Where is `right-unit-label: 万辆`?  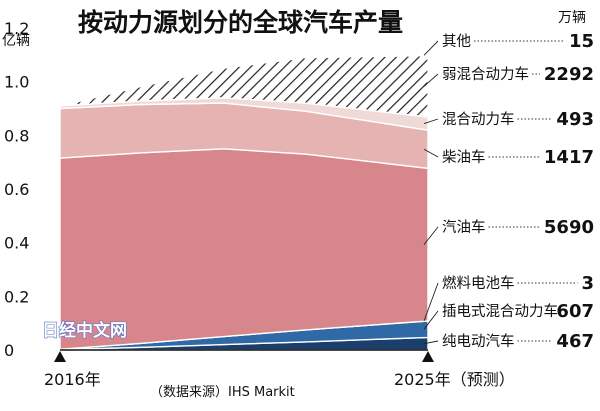 right-unit-label: 万辆 is located at coordinates (572, 18).